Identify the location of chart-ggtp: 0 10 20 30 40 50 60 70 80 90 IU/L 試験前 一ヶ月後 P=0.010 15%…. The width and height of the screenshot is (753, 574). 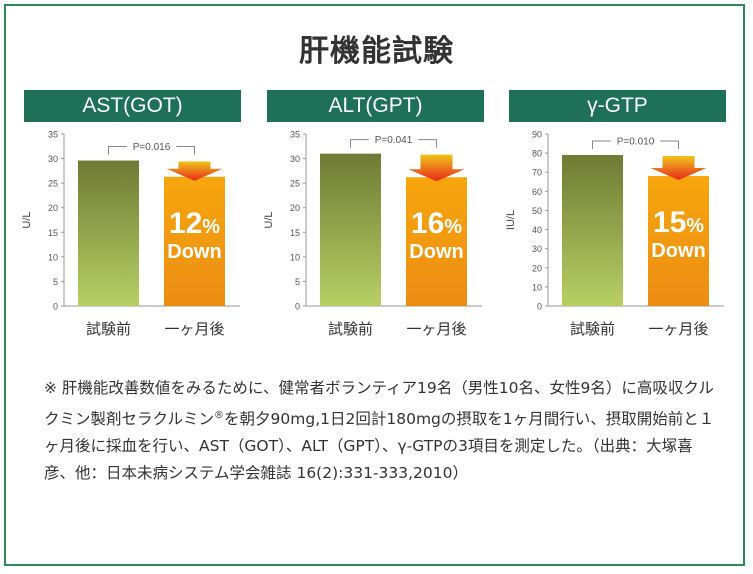
(614, 234).